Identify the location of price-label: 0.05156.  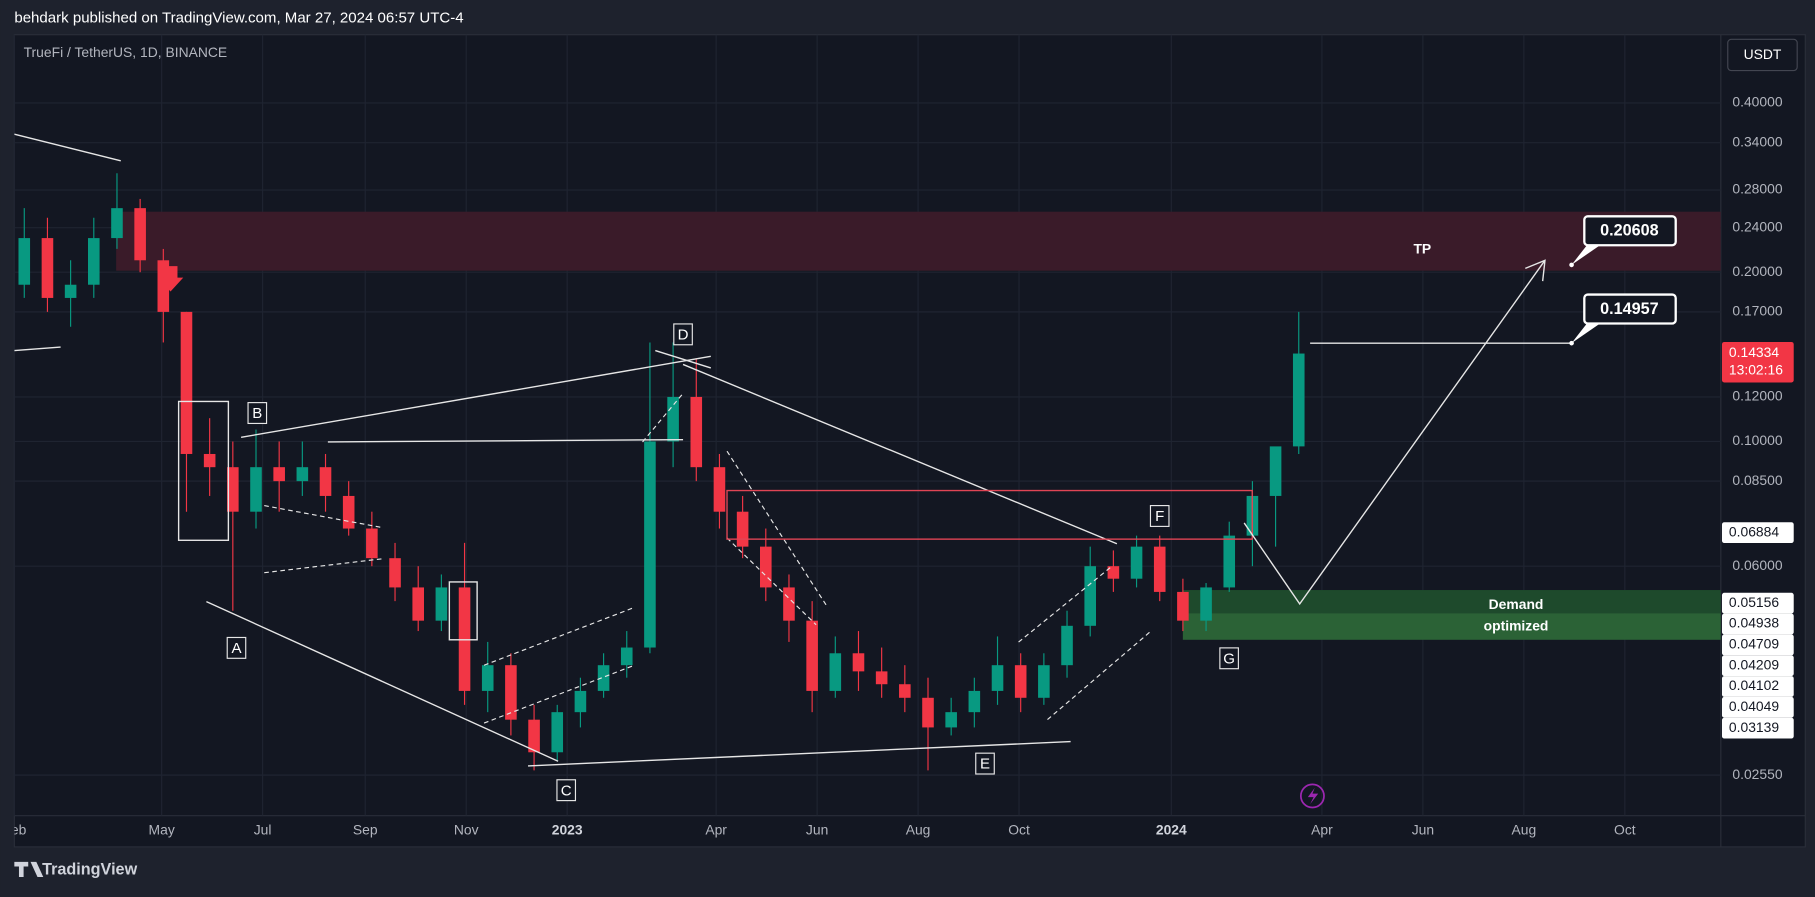
(1754, 602).